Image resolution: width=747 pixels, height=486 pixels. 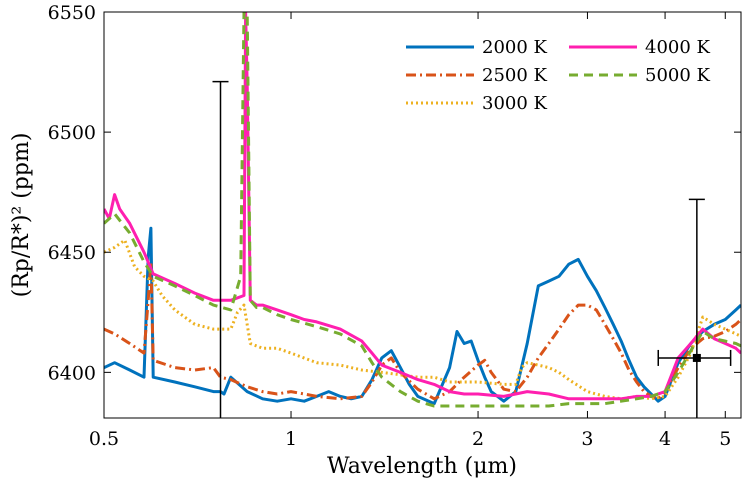 What do you see at coordinates (291, 439) in the screenshot?
I see `x-tick-label: 1` at bounding box center [291, 439].